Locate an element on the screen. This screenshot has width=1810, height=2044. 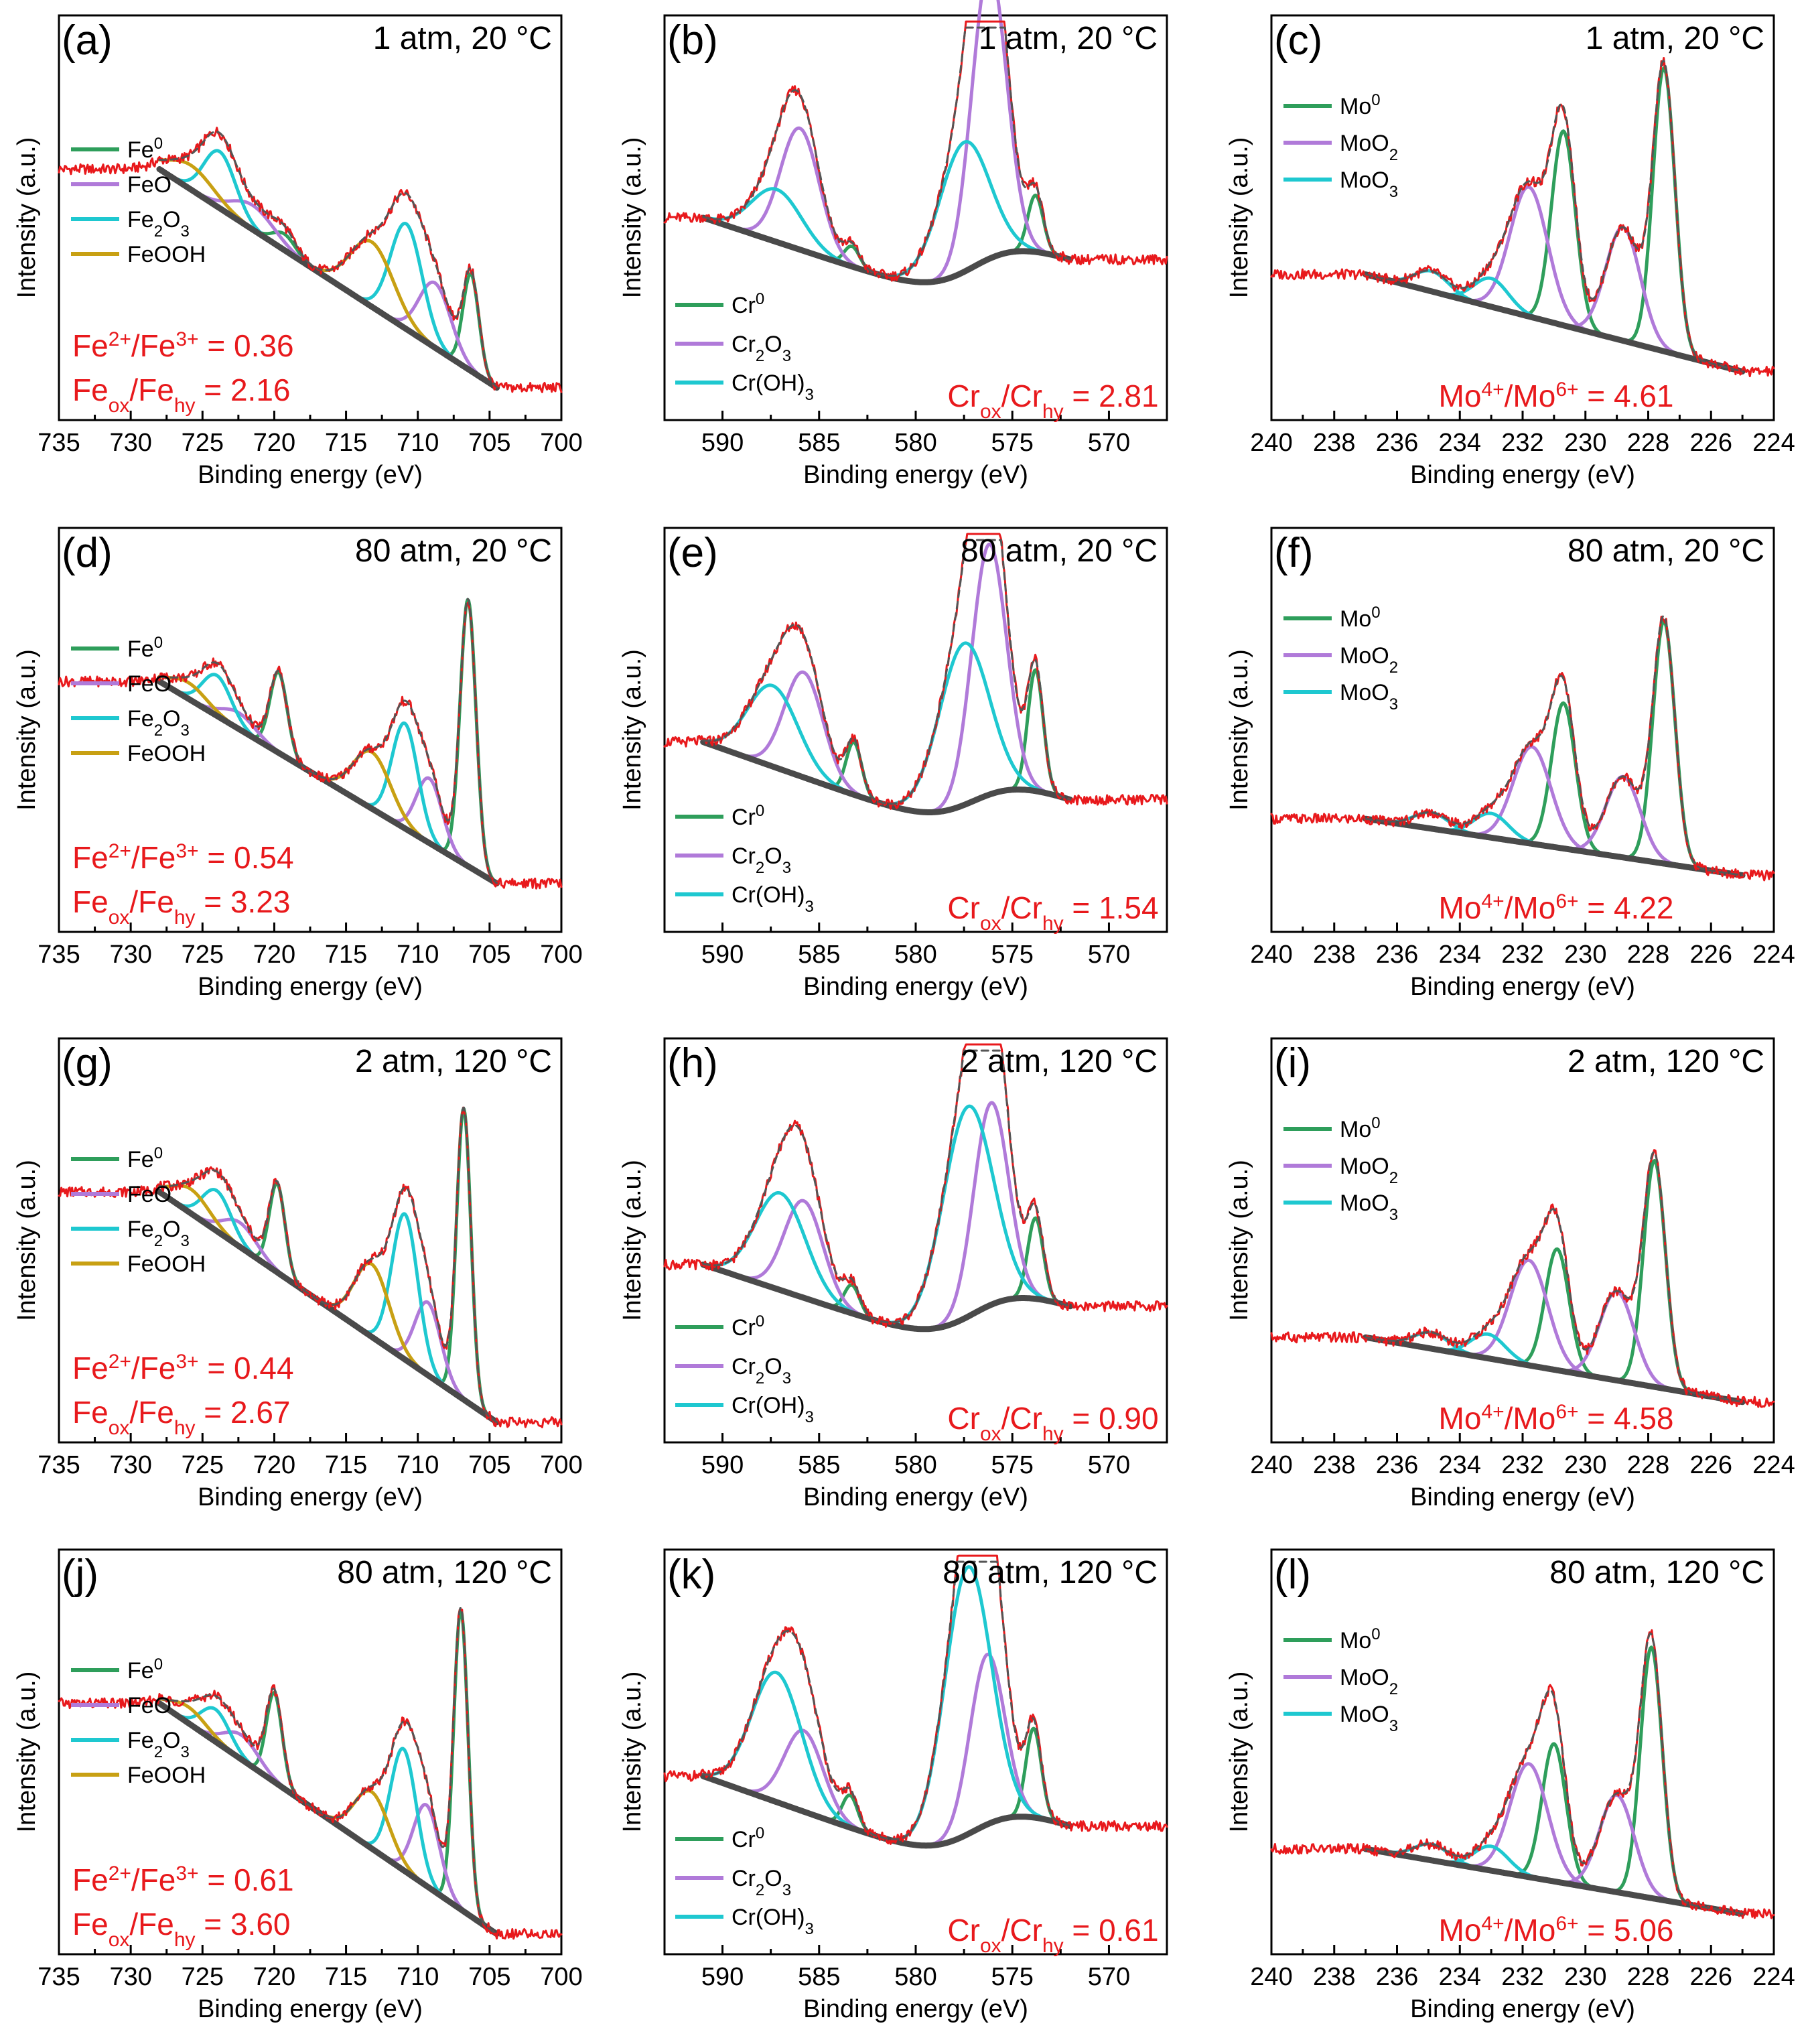
ratio-label: Crox/Crhy = 2.81 is located at coordinates (1052, 401).